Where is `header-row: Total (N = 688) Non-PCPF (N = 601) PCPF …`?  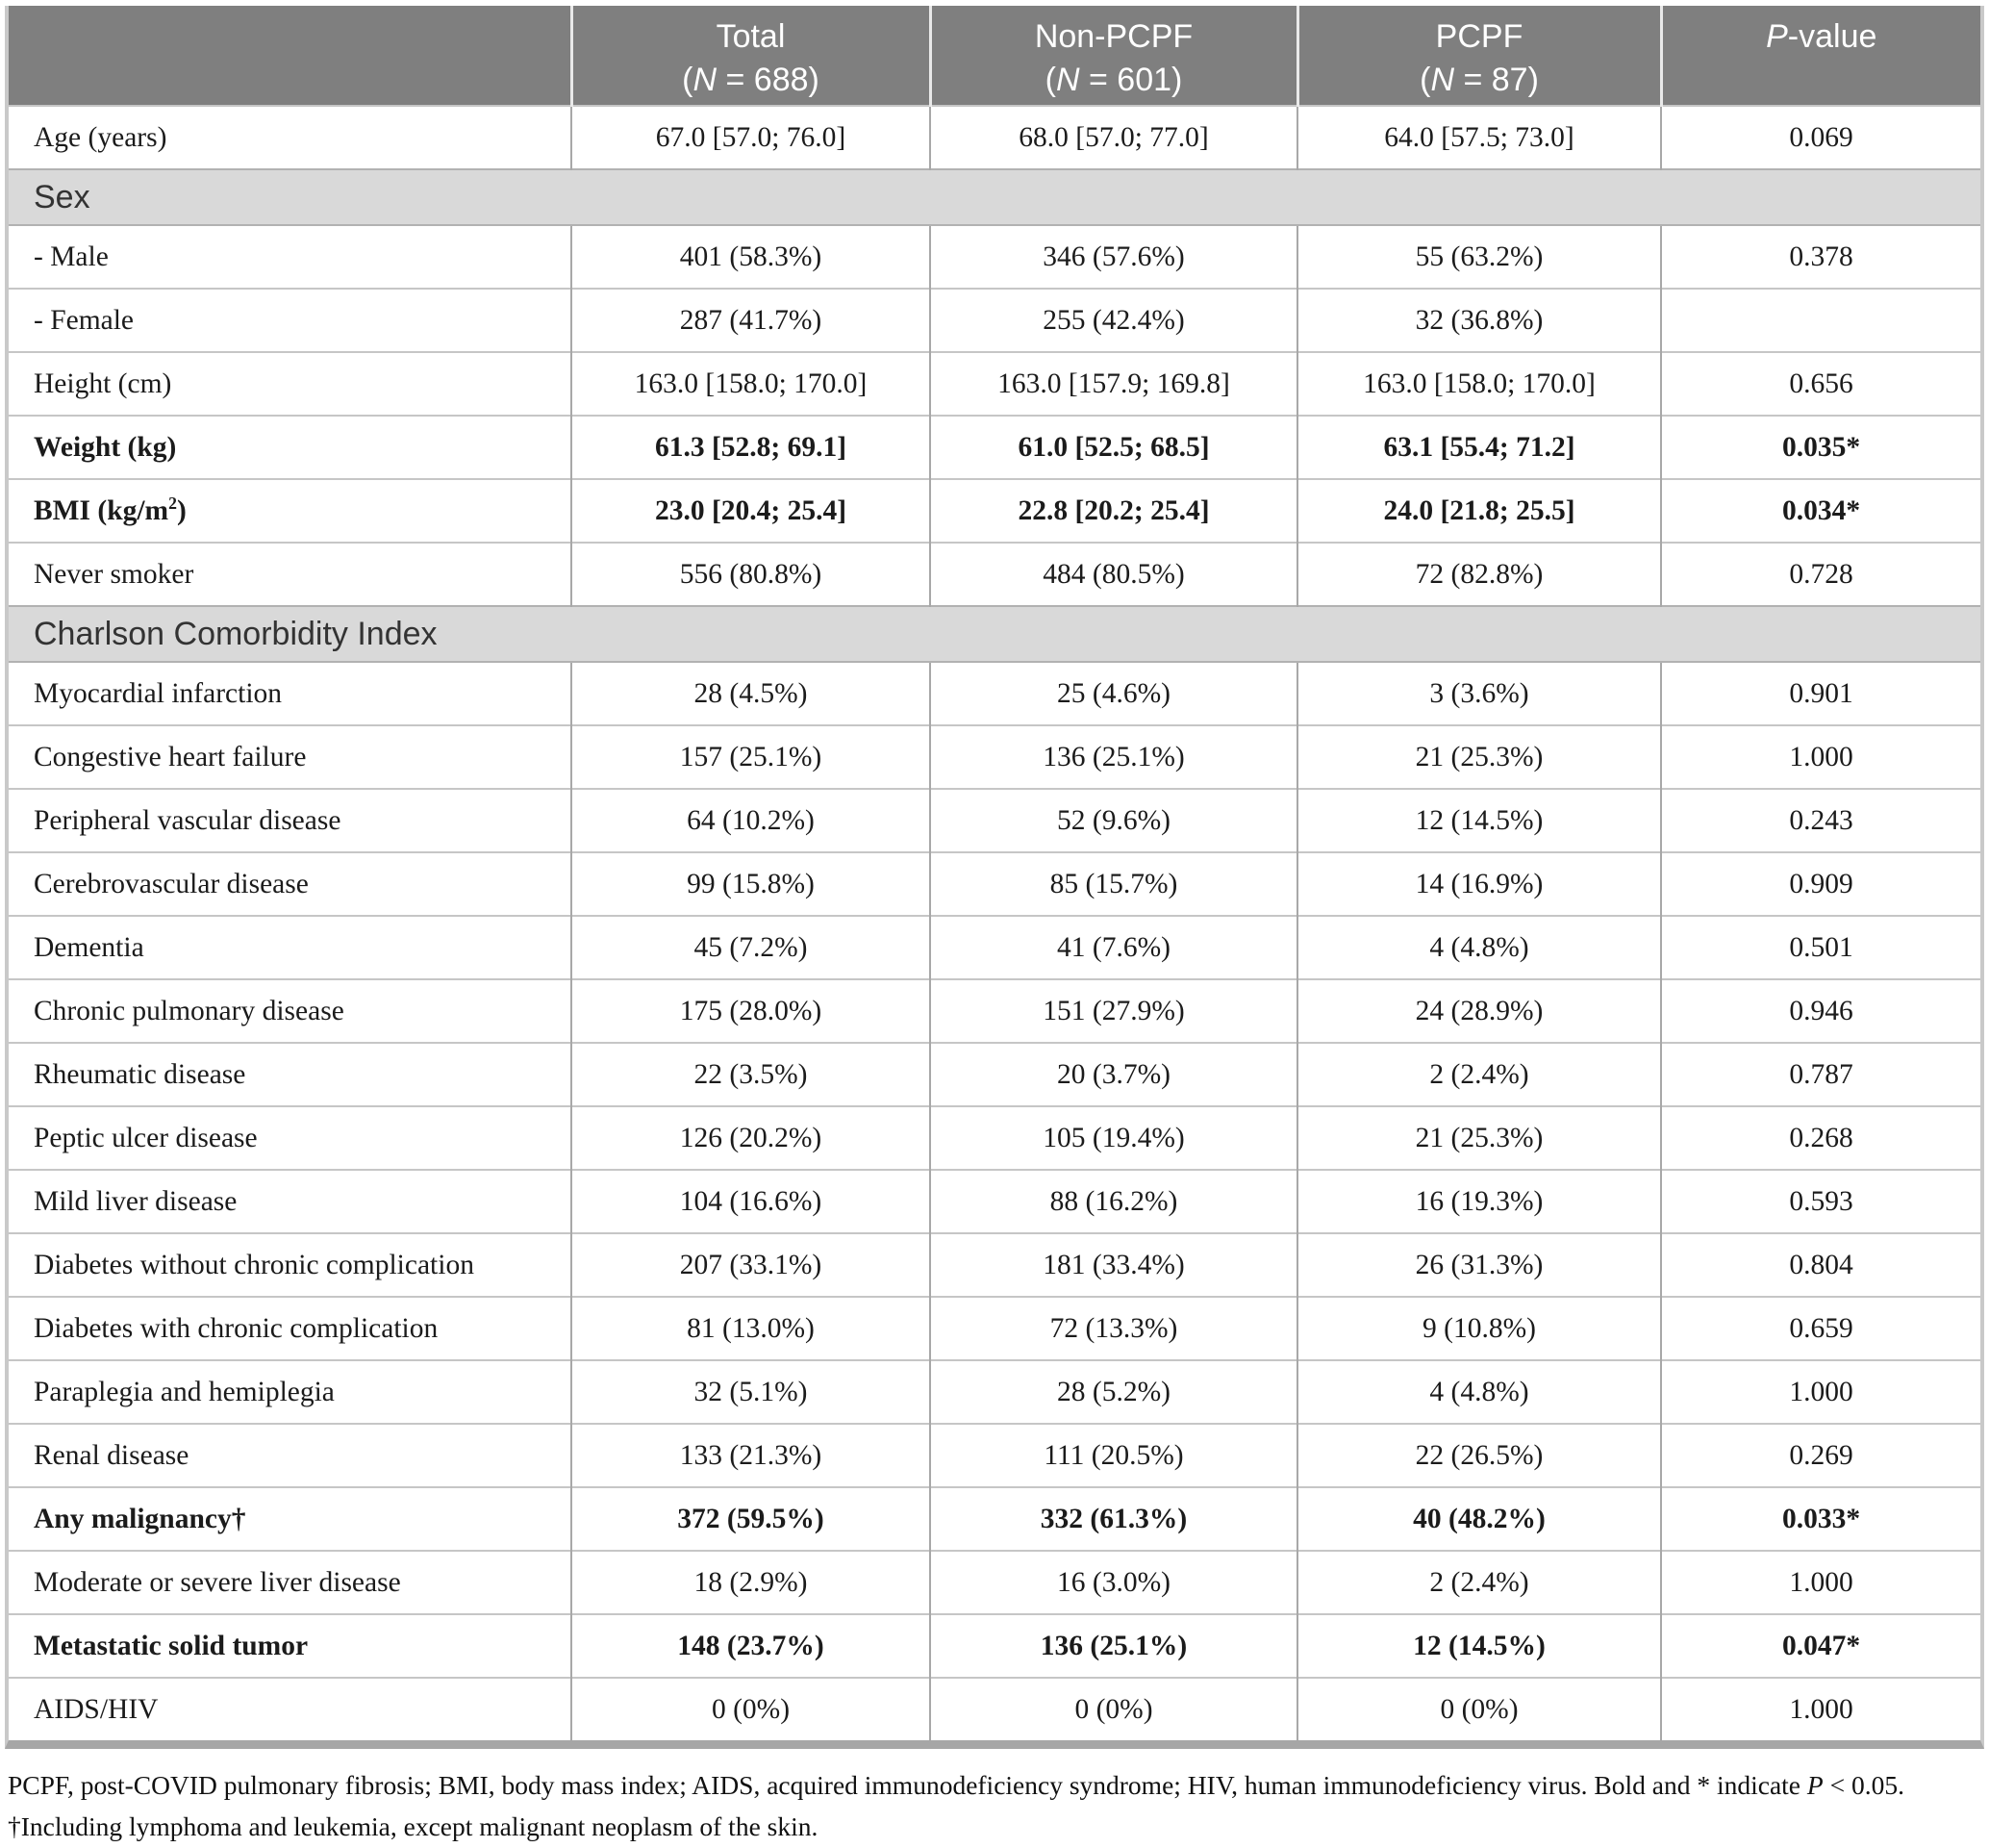
header-row: Total (N = 688) Non-PCPF (N = 601) PCPF … is located at coordinates (994, 56).